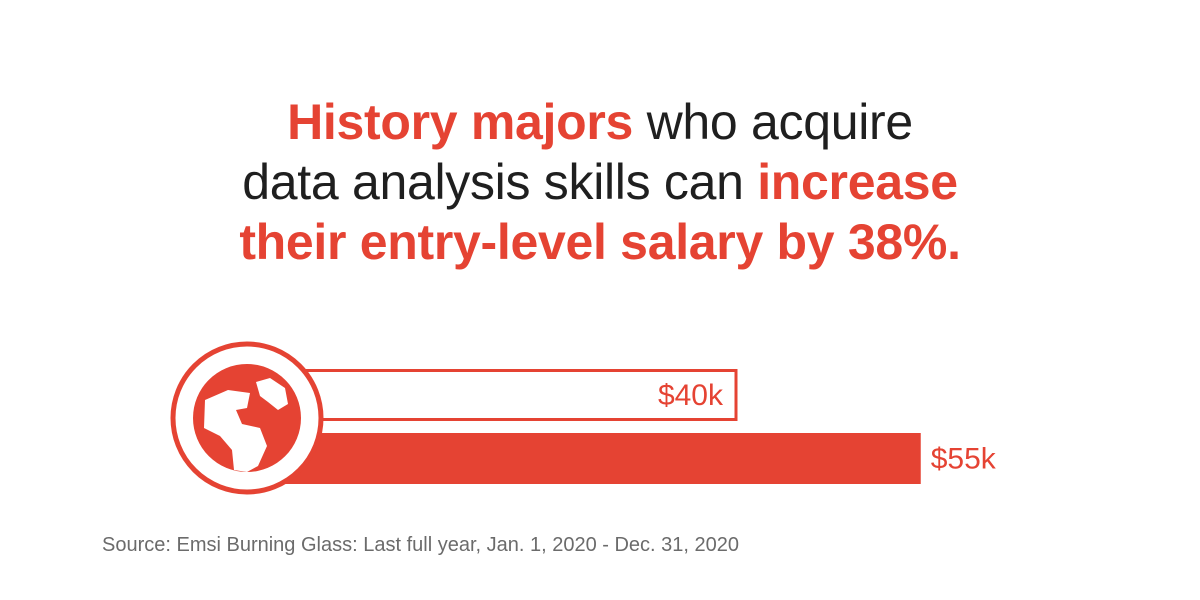 The width and height of the screenshot is (1200, 600). What do you see at coordinates (500, 182) in the screenshot?
I see `headline-text-2: data analysis skills can` at bounding box center [500, 182].